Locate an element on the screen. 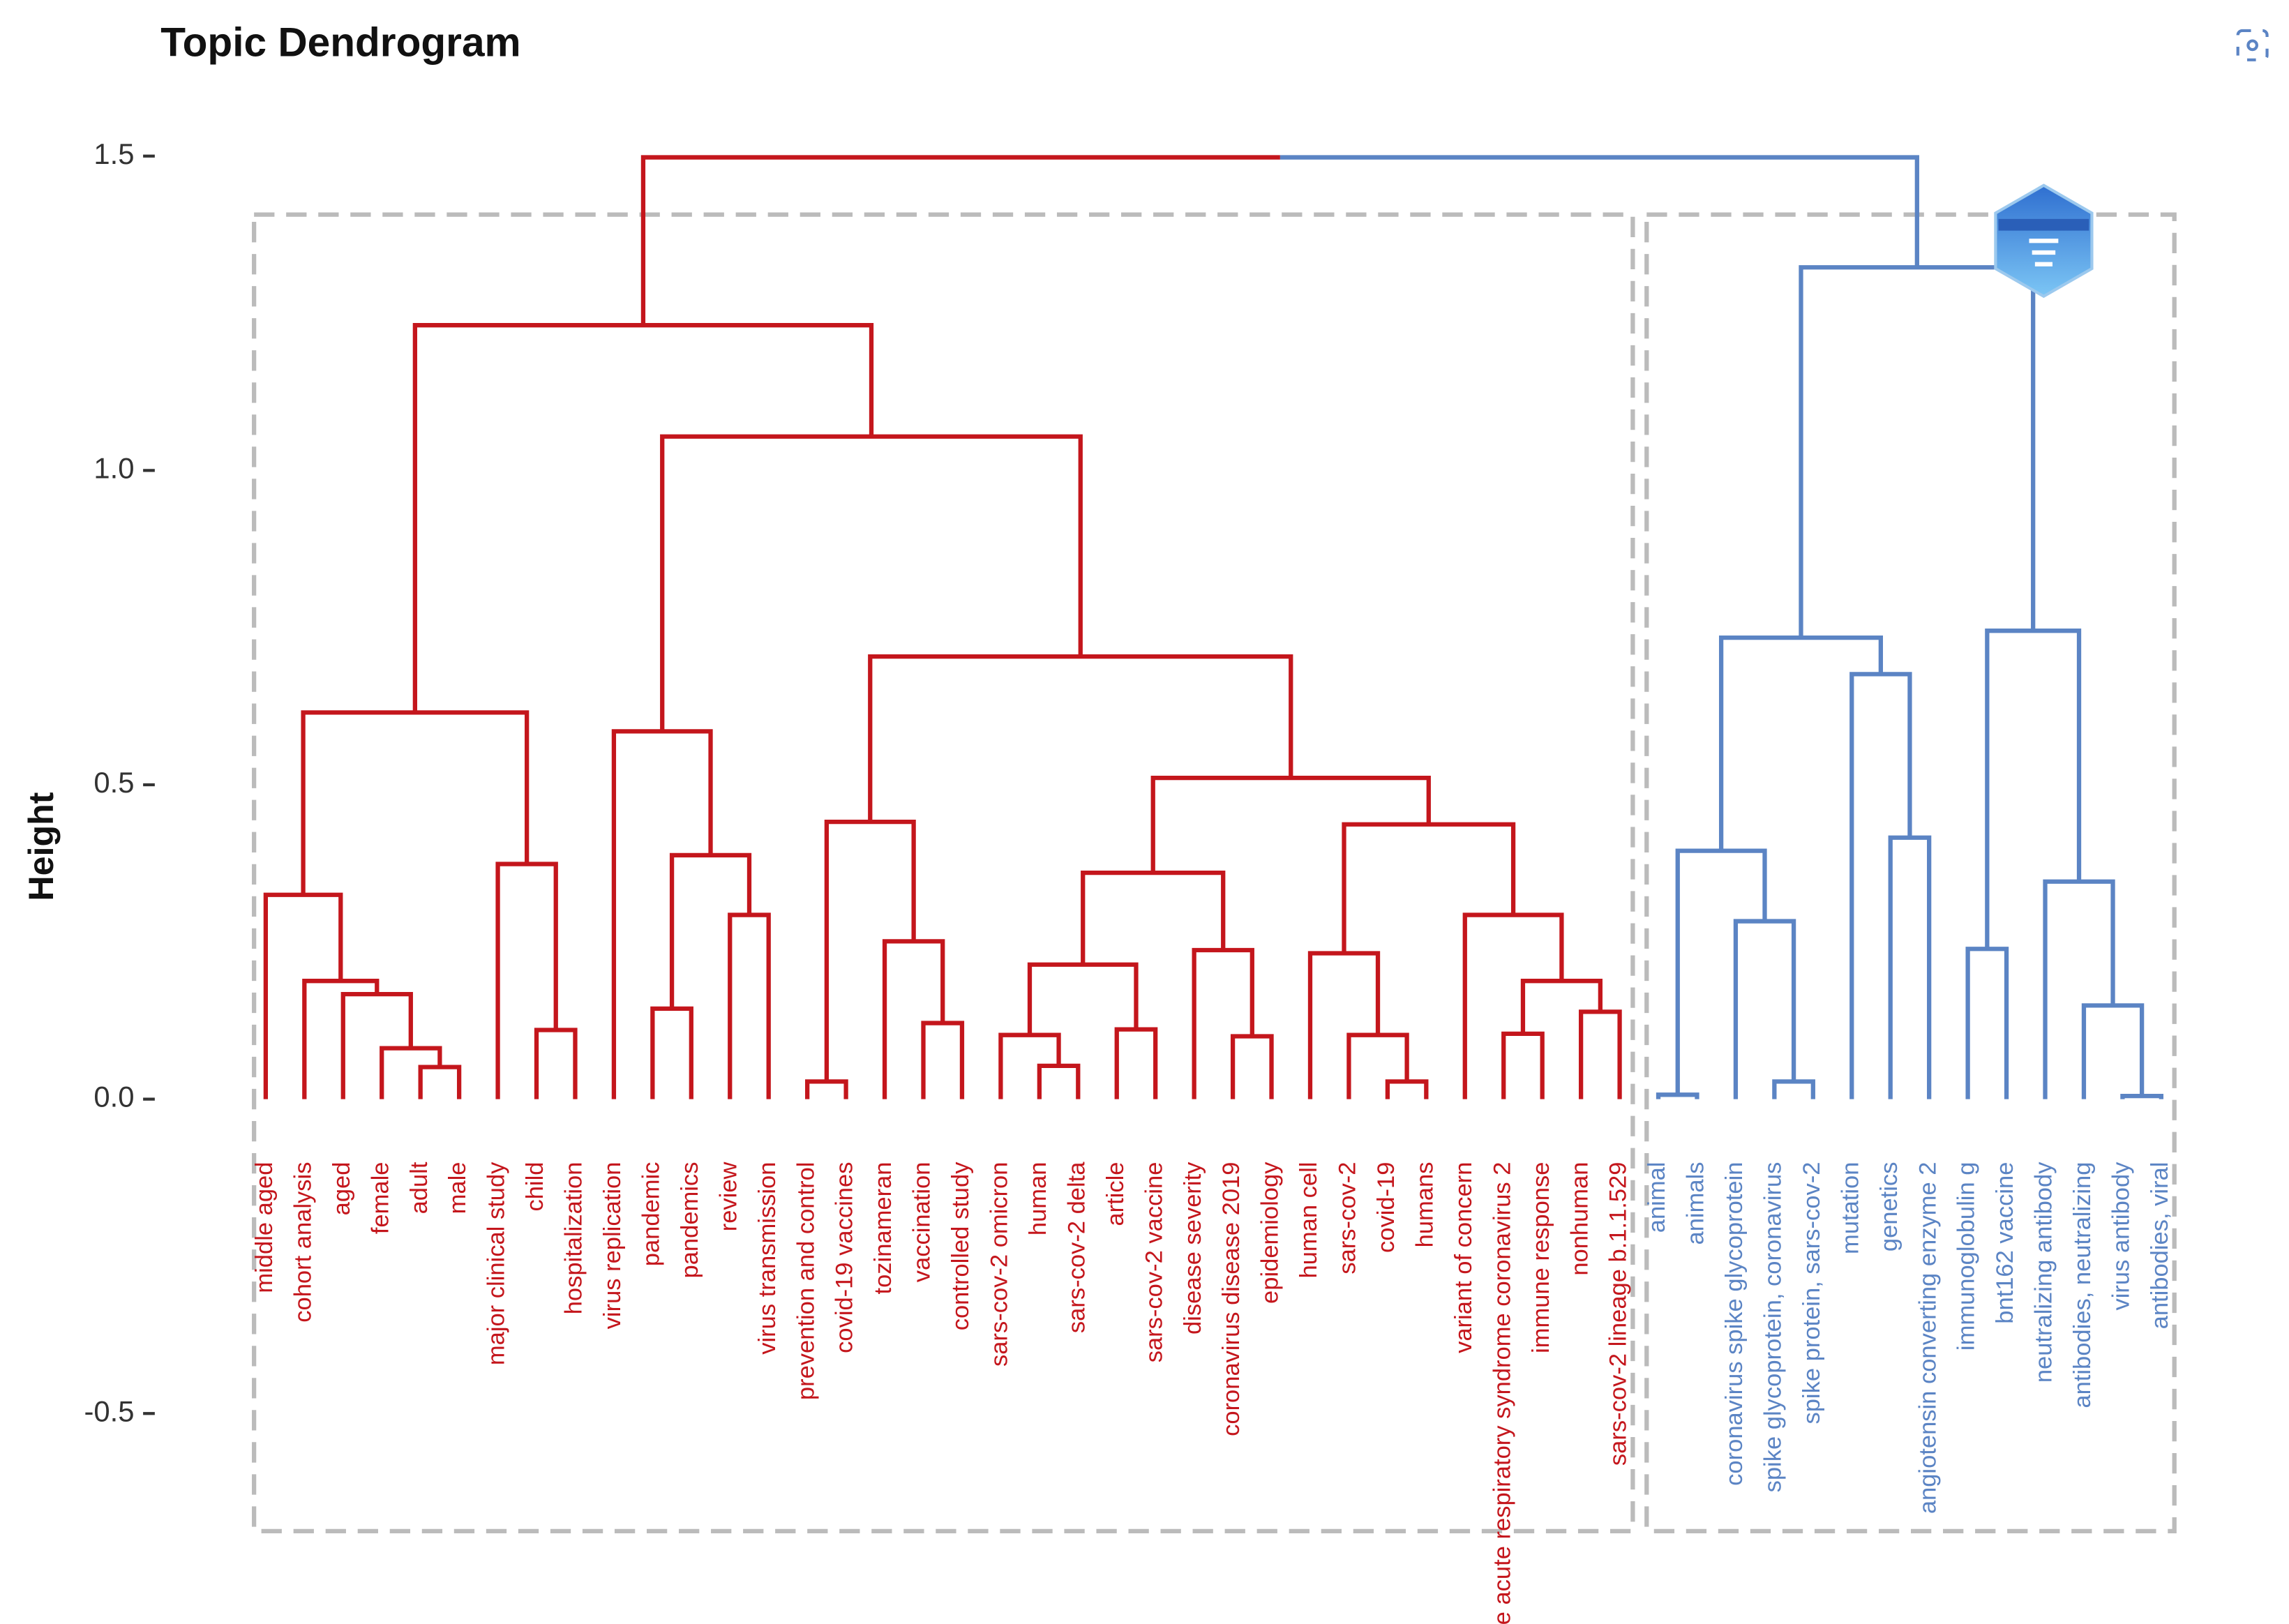 The image size is (2289, 1624). y-tick-label: 1.0 is located at coordinates (114, 467).